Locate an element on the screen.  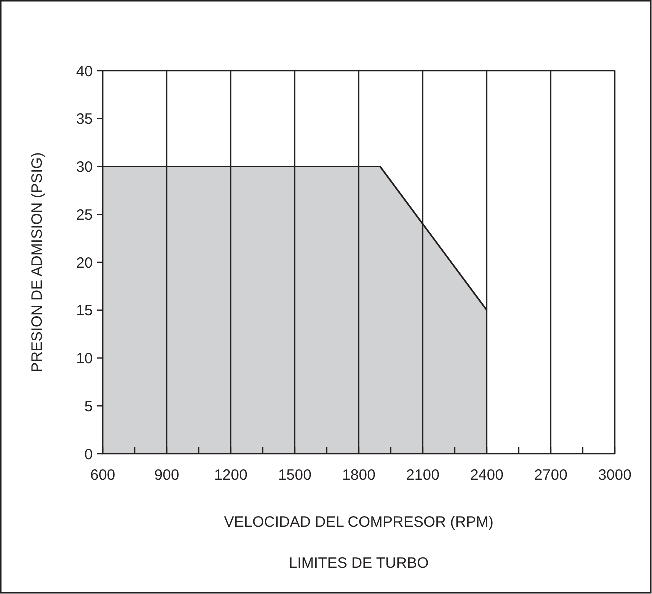
x-tick-label: 1500 is located at coordinates (295, 475).